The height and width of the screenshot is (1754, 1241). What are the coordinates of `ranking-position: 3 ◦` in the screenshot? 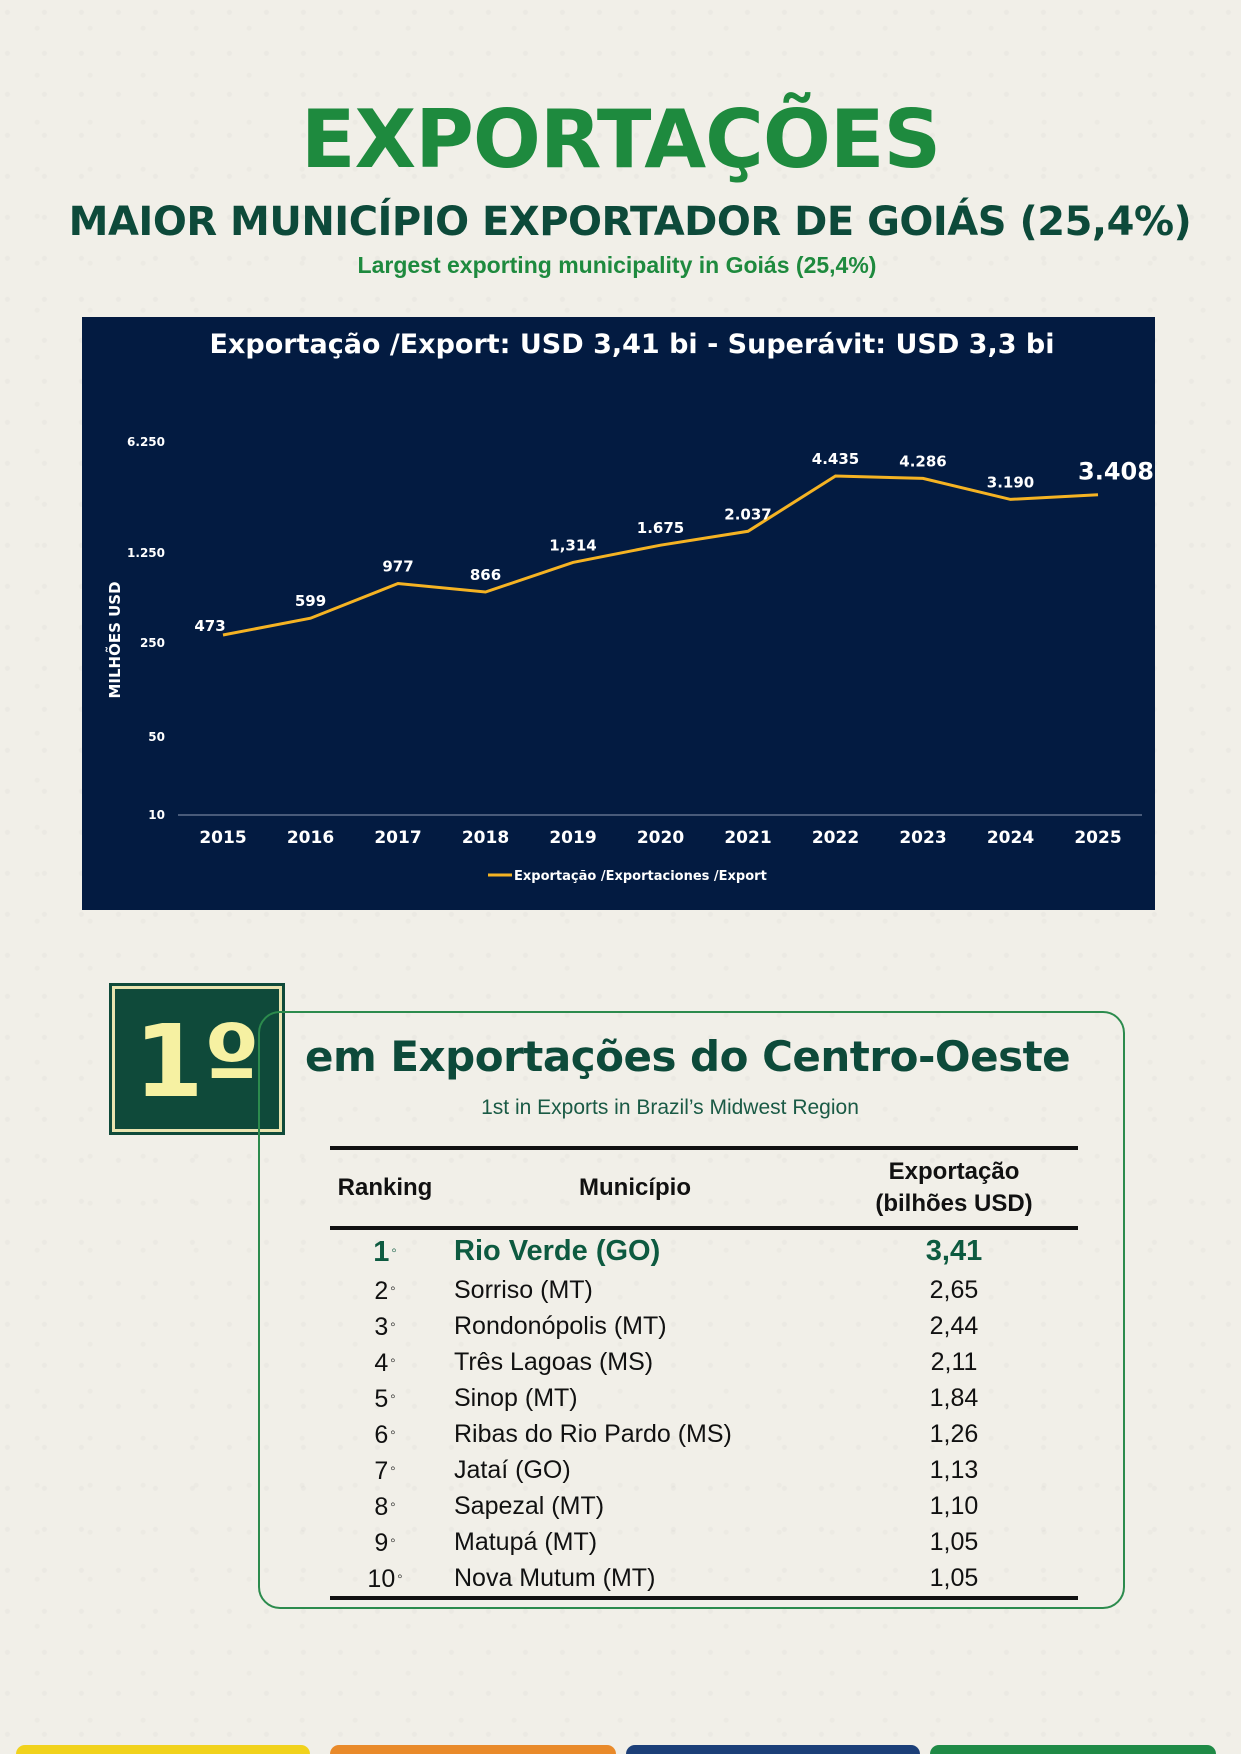 It's located at (385, 1326).